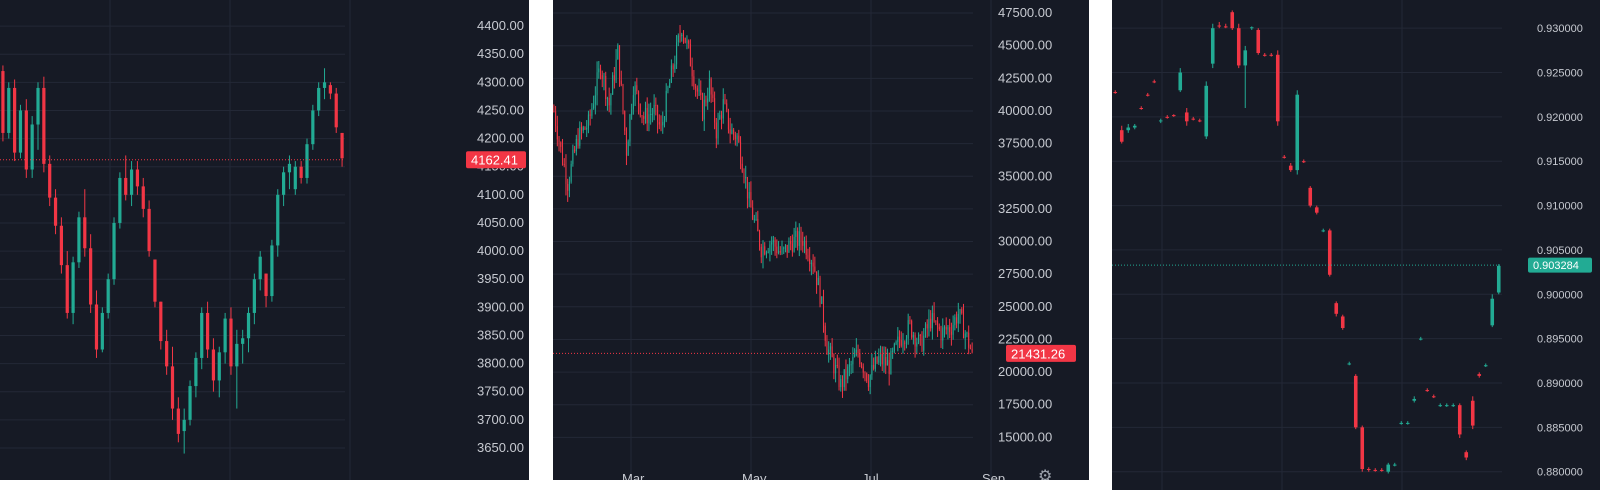 This screenshot has width=1600, height=490. Describe the element at coordinates (494, 160) in the screenshot. I see `last-price-label: 4162.41` at that location.